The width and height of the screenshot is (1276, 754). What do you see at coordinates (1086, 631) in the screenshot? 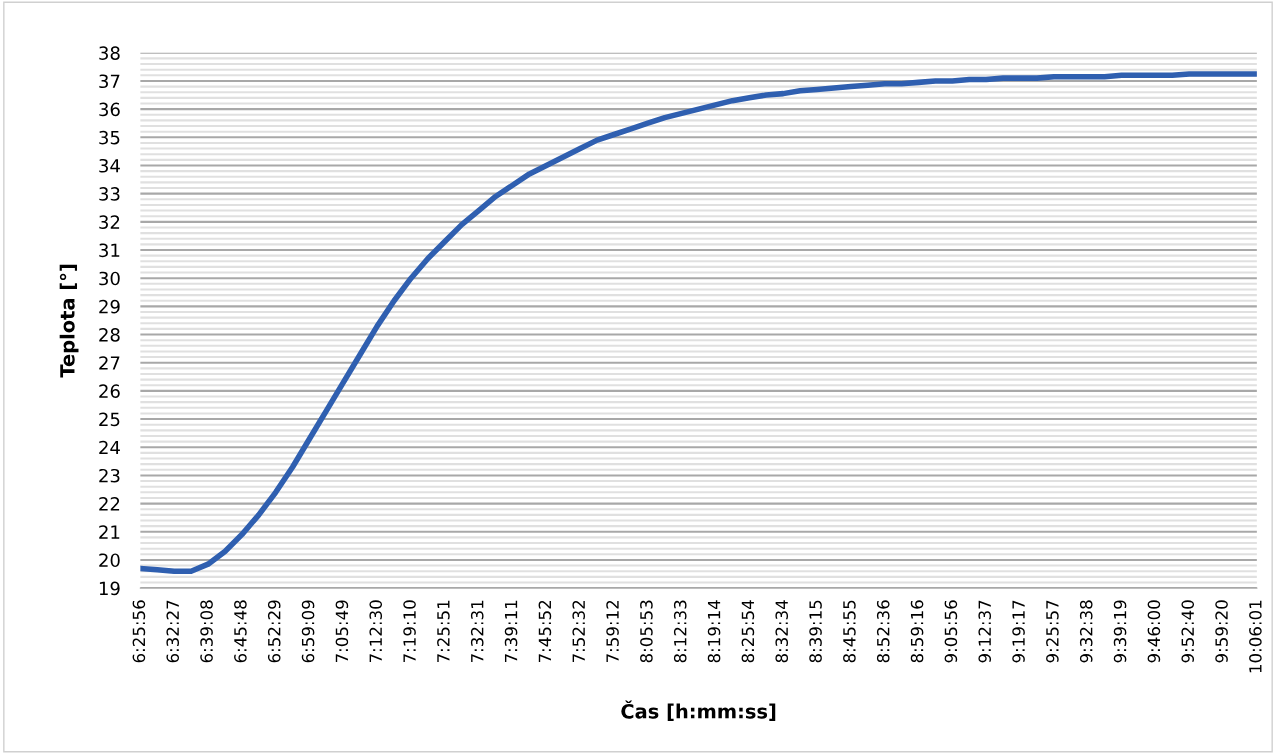
I see `x-tick-label: 9:32:38` at bounding box center [1086, 631].